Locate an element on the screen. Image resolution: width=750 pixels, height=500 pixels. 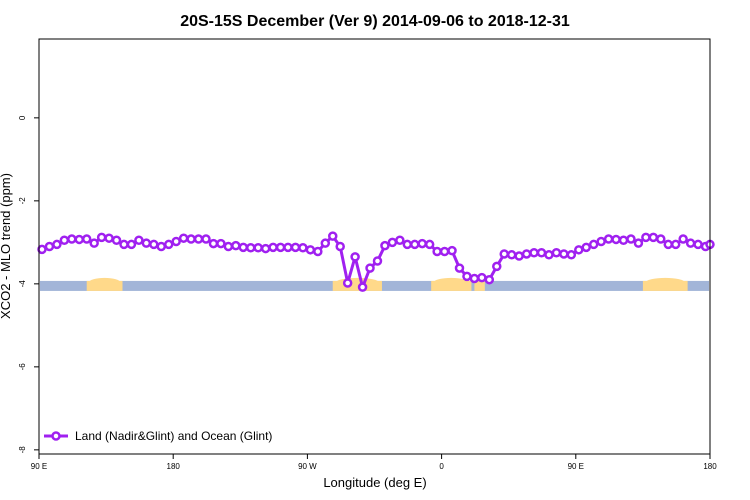
y-tick-label: -4 is located at coordinates (22, 284).